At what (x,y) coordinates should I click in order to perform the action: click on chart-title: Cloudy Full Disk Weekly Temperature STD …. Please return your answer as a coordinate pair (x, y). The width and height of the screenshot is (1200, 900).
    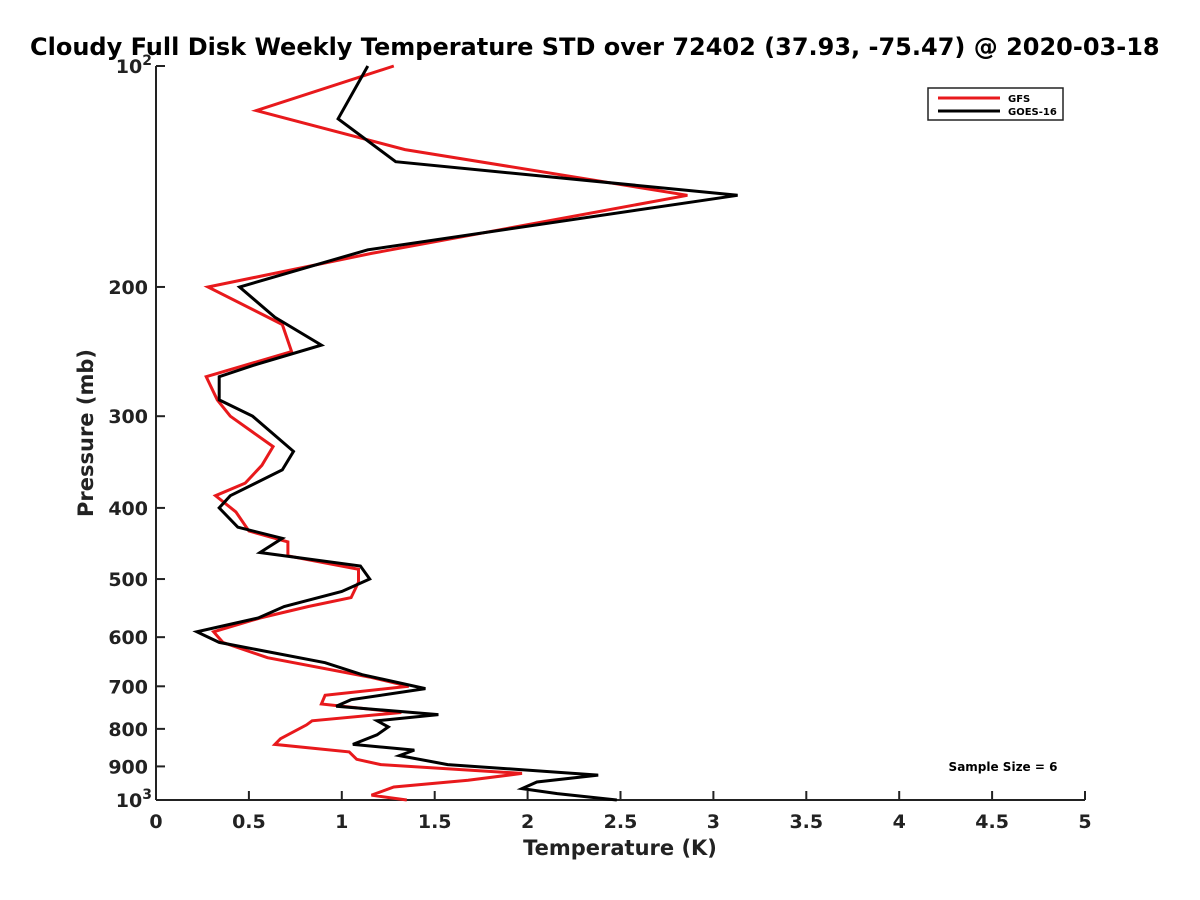
    Looking at the image, I should click on (595, 47).